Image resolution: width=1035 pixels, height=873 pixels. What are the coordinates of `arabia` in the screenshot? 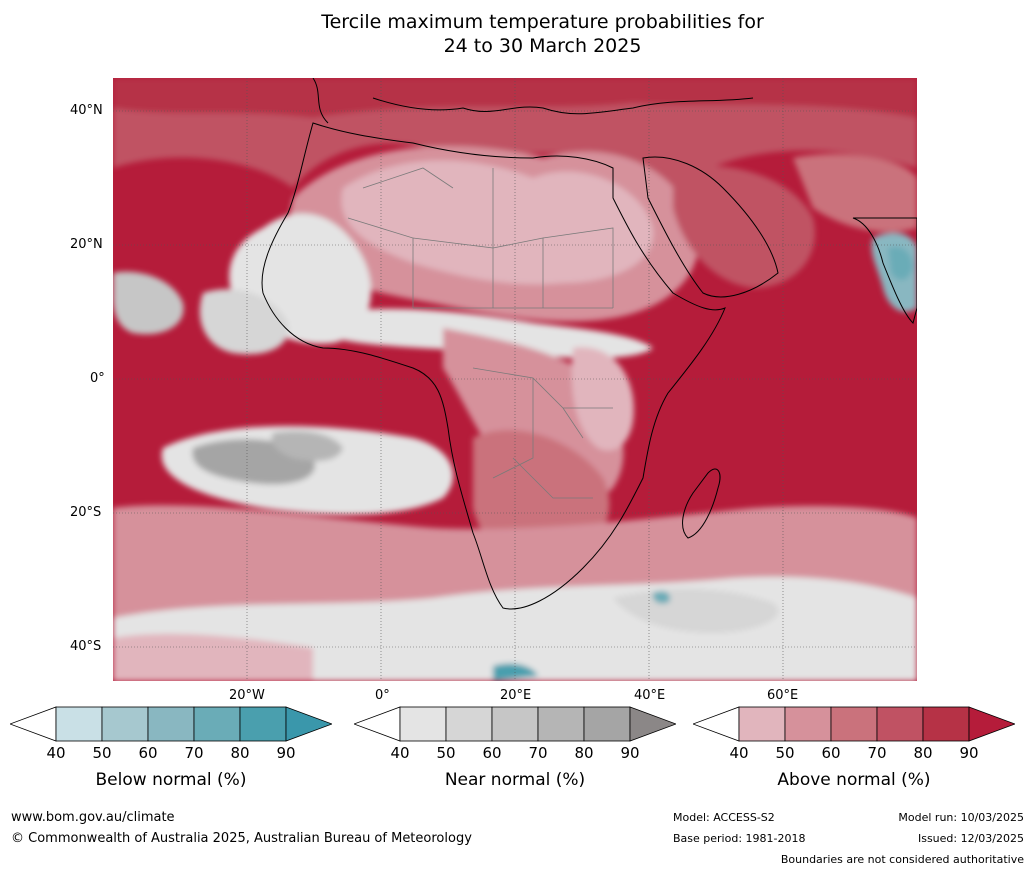 It's located at (744, 226).